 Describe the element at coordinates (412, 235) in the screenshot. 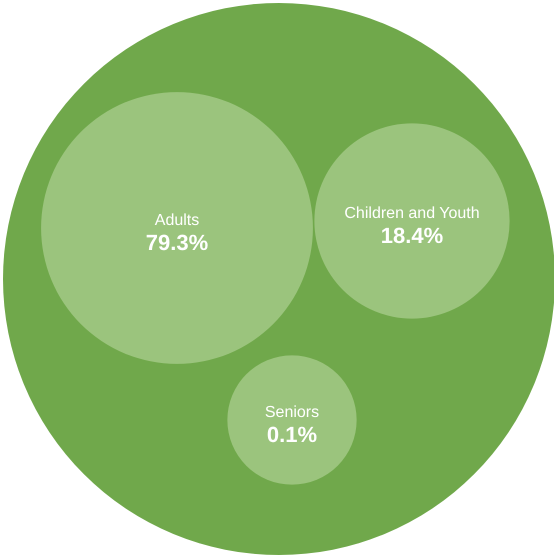

I see `data-label: 18.4%` at that location.